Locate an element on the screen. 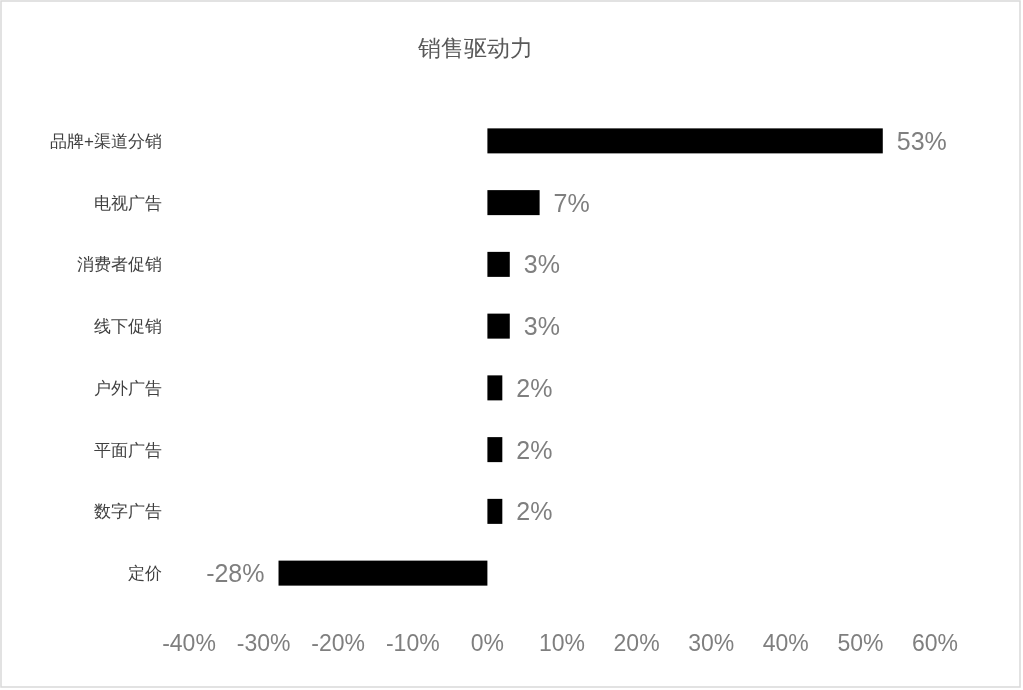 This screenshot has height=690, width=1023. category-label: 消费者促销 is located at coordinates (119, 265).